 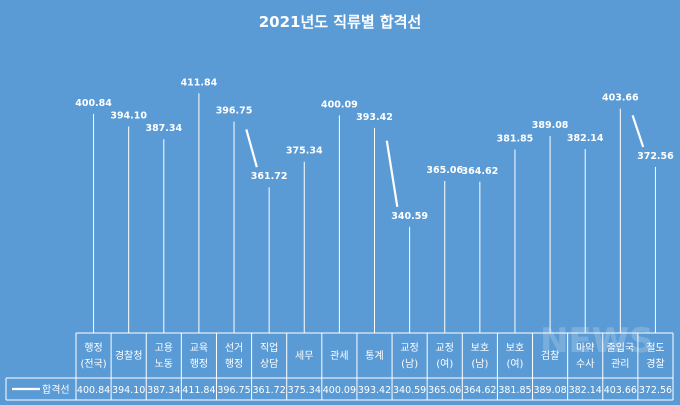 I want to click on x-tick-label: 검찰, so click(x=550, y=356).